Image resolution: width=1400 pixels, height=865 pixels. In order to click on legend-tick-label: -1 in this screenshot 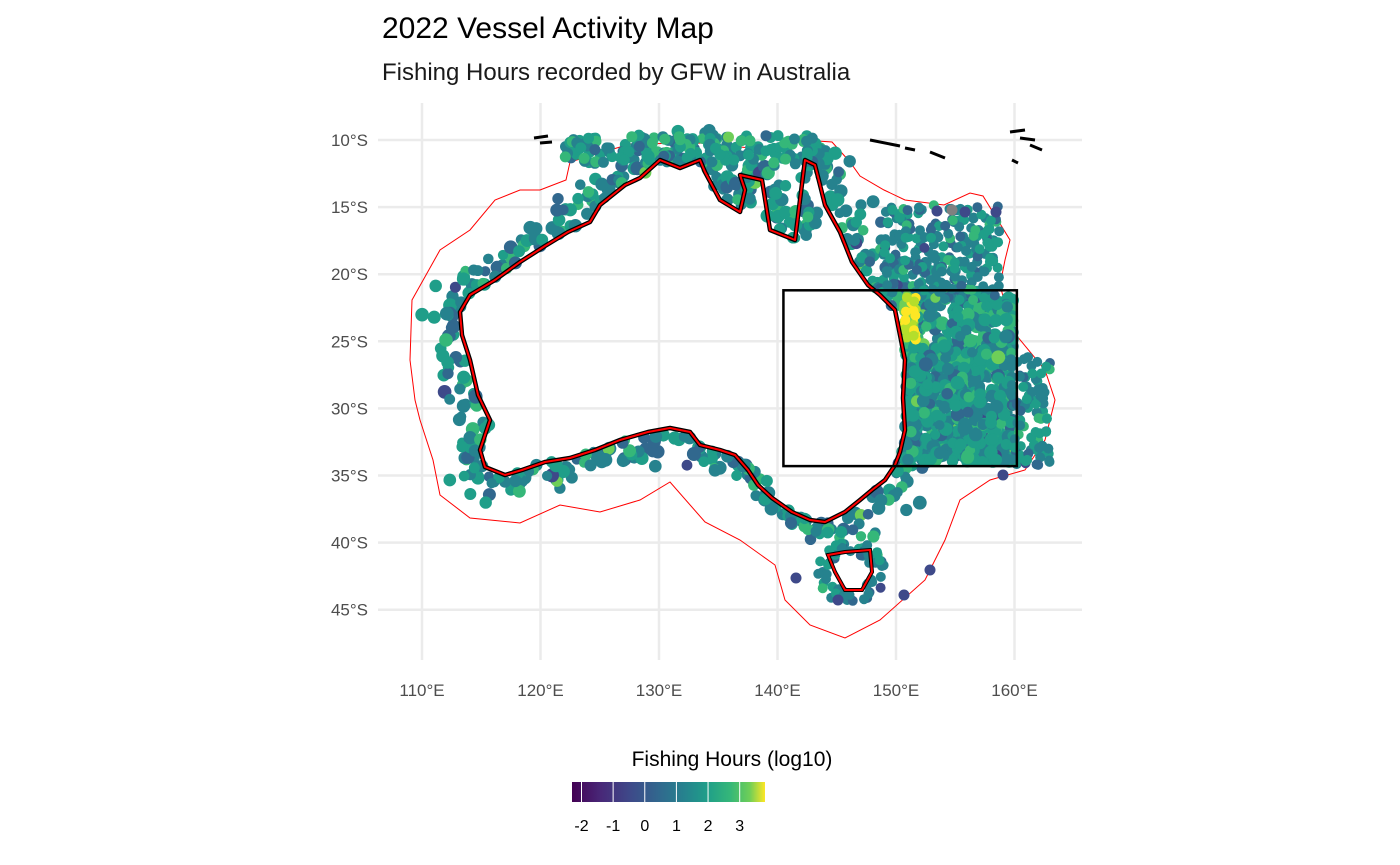, I will do `click(613, 826)`.